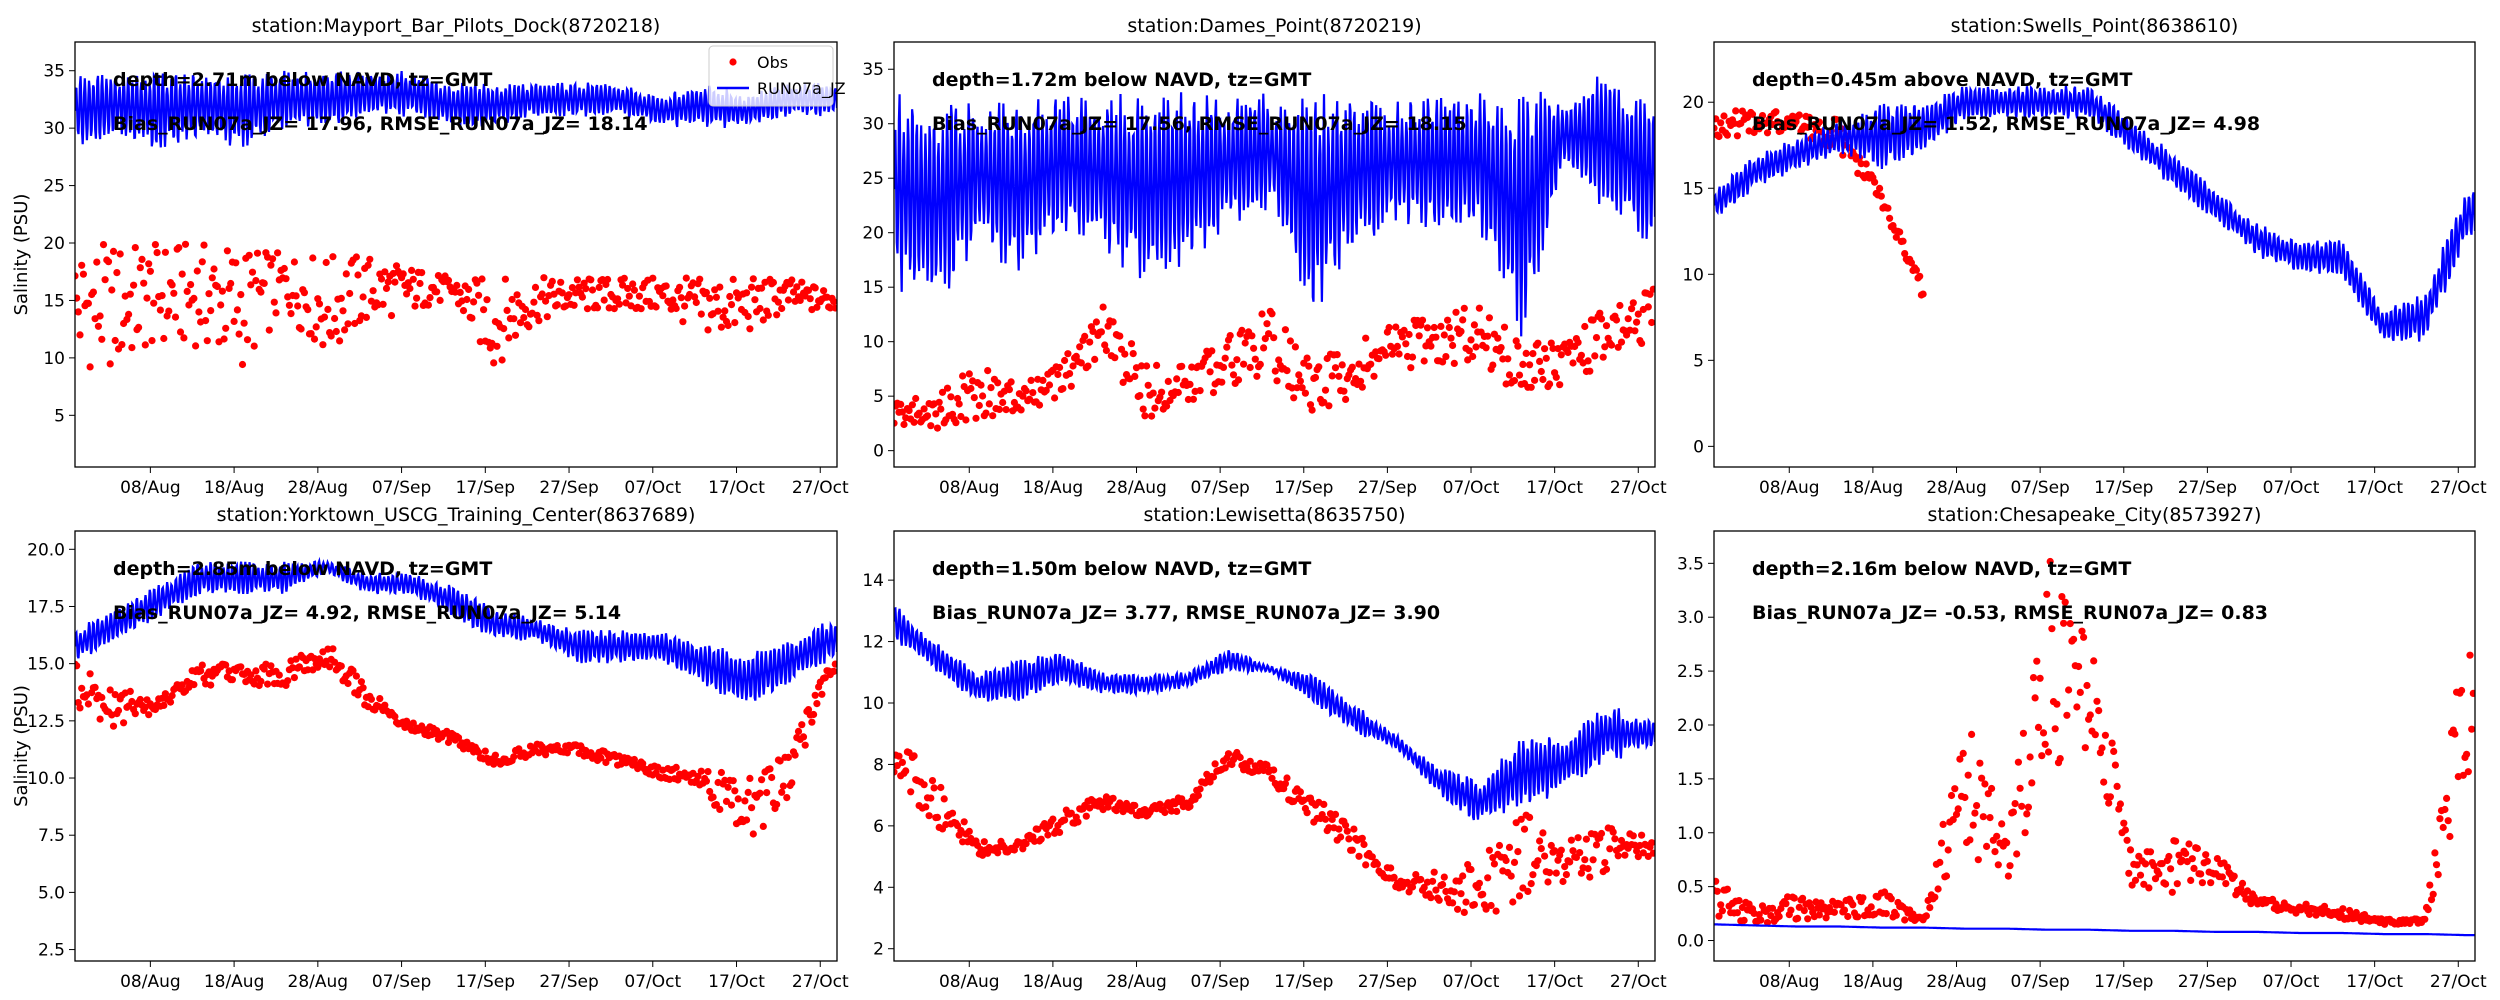 Image resolution: width=2500 pixels, height=1000 pixels. I want to click on x-tick-label: 17/Sep, so click(1303, 982).